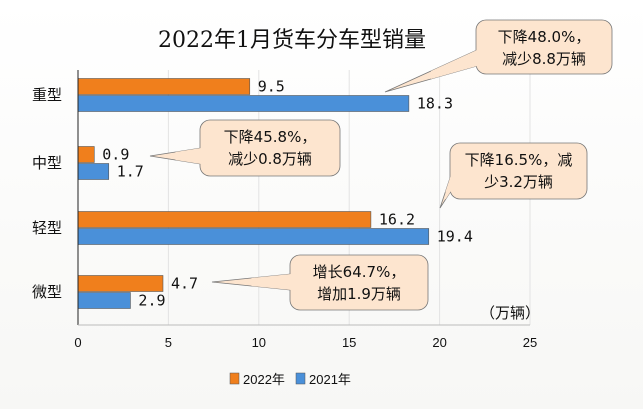 The height and width of the screenshot is (409, 643). Describe the element at coordinates (271, 87) in the screenshot. I see `value-label-2022年-0: 9.5` at that location.